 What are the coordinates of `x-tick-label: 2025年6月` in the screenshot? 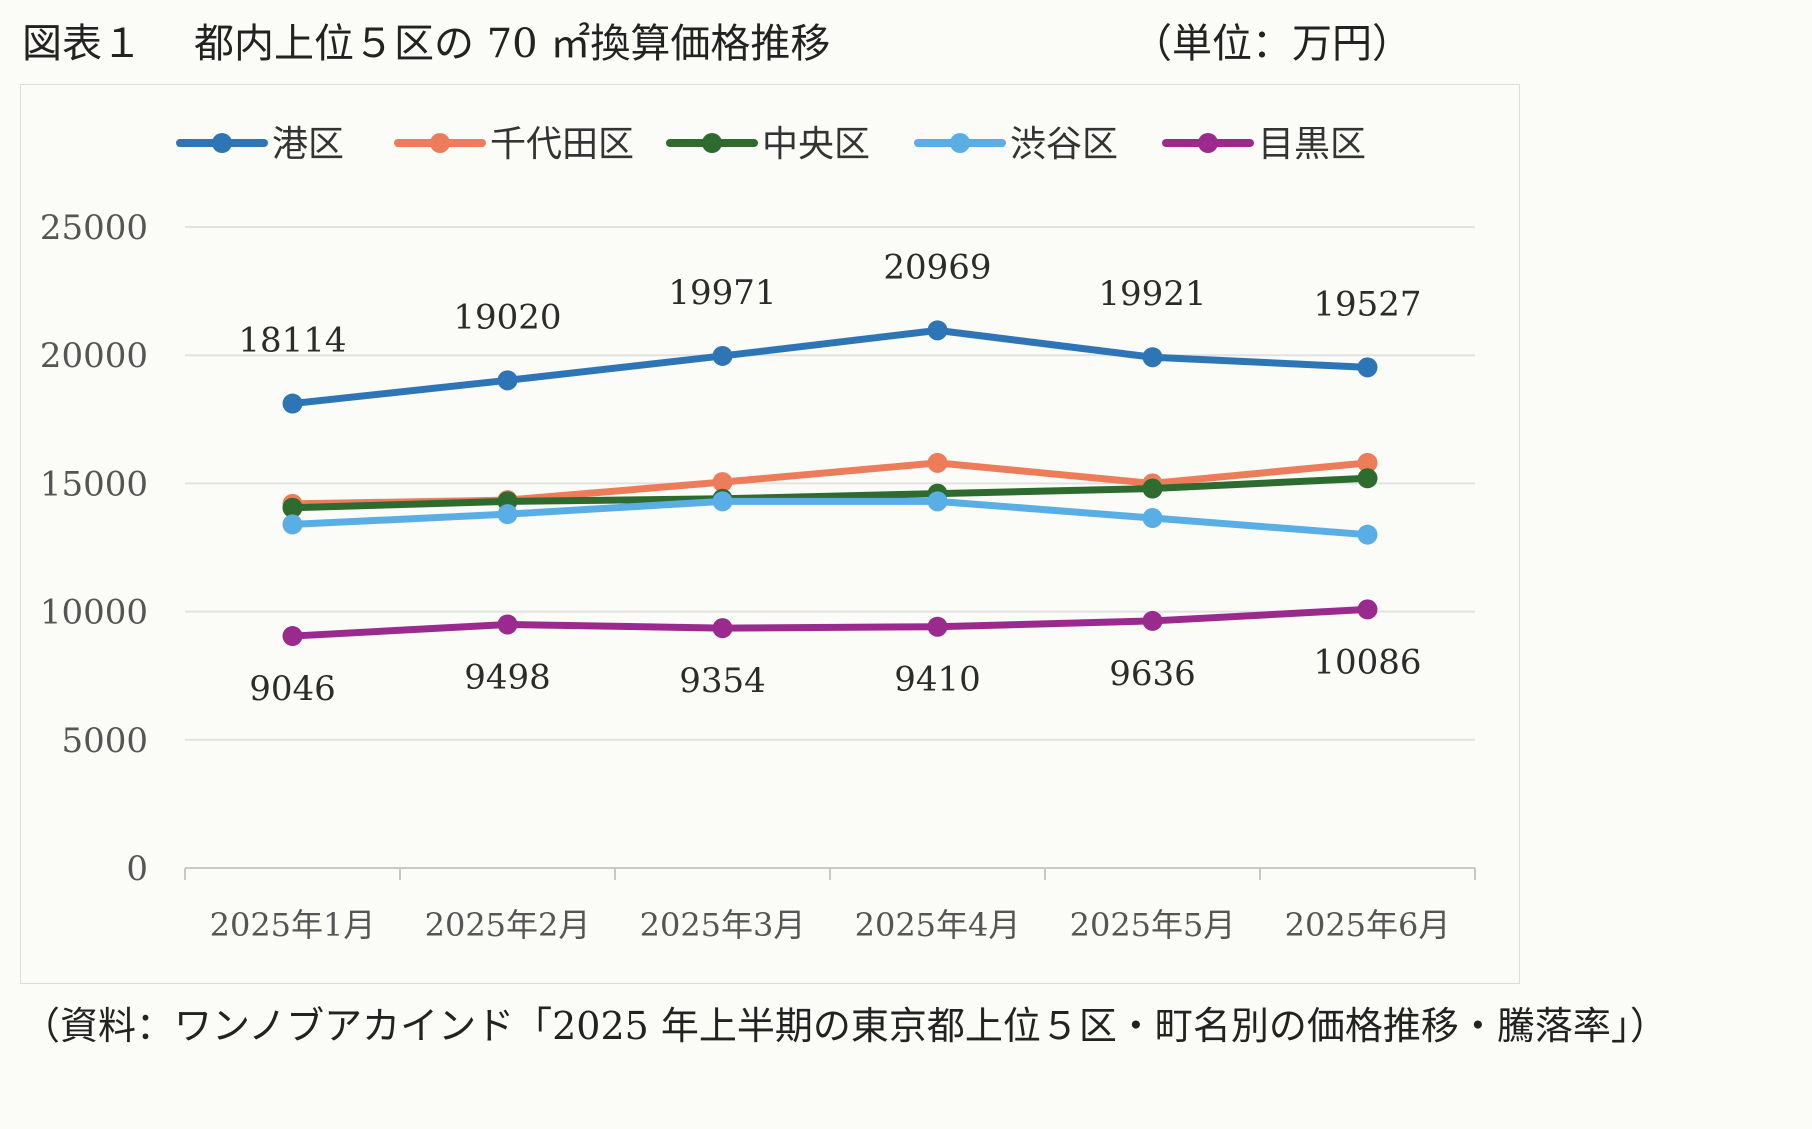 It's located at (1368, 925).